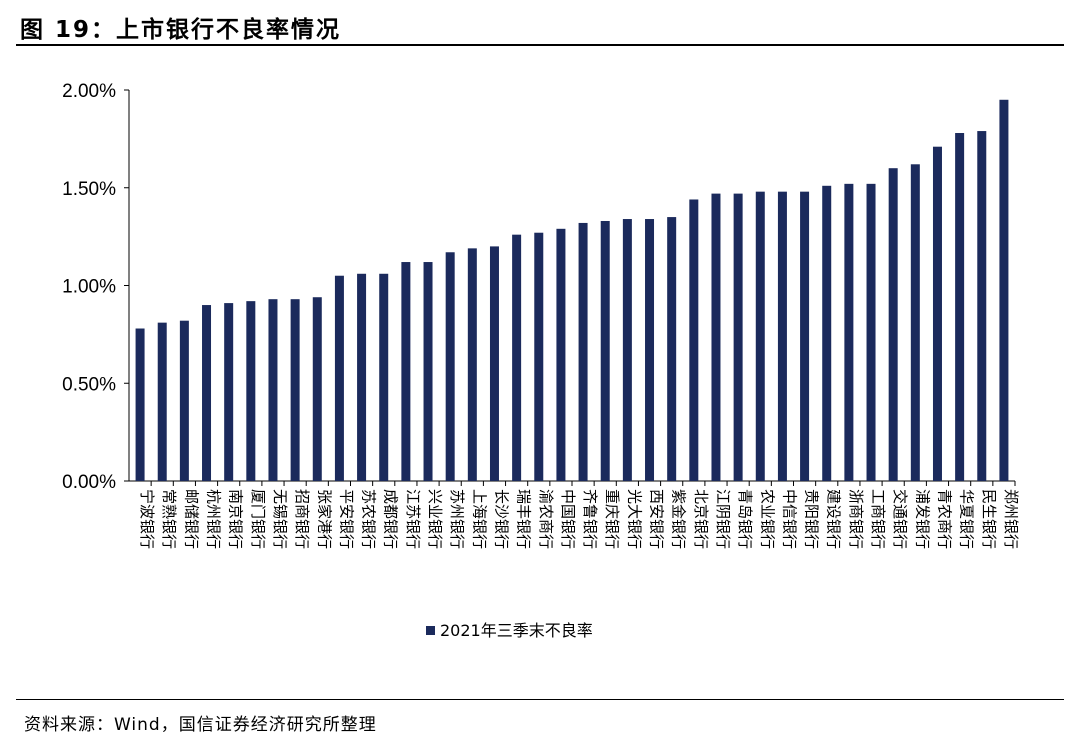  I want to click on x-category-label: 中信银行, so click(789, 519).